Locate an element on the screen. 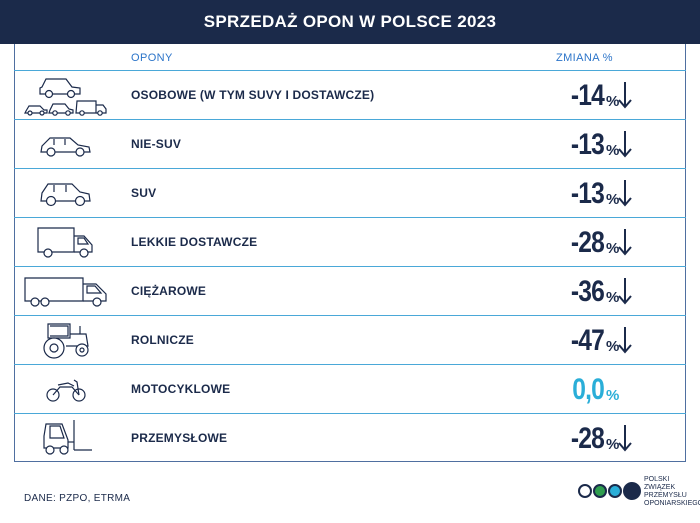  truck-icon is located at coordinates (66, 291).